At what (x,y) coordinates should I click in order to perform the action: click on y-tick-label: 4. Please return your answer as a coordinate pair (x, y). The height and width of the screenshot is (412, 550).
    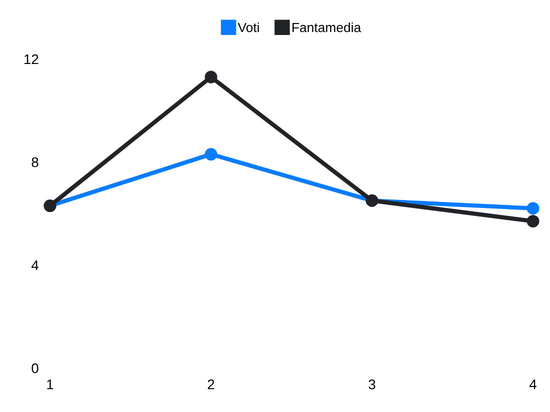
    Looking at the image, I should click on (34, 265).